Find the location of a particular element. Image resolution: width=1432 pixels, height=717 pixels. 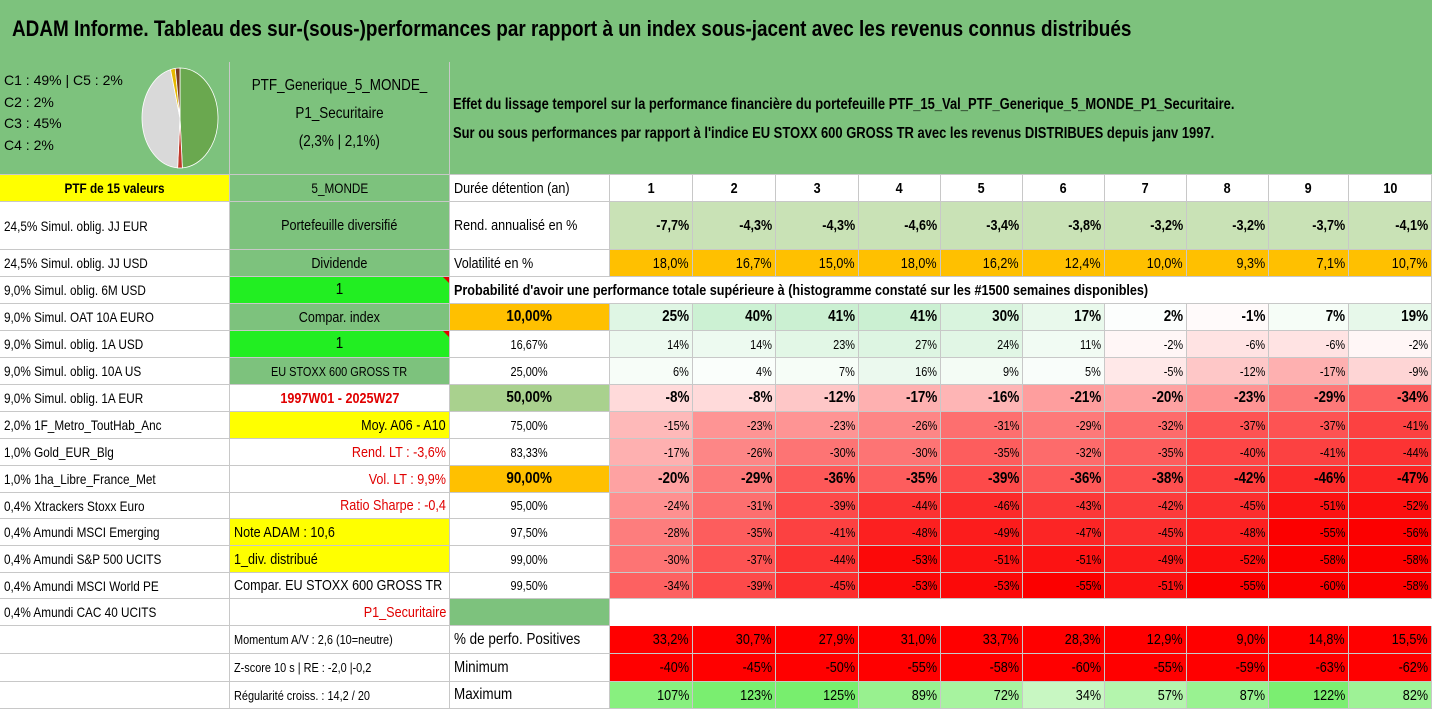

volatility-cell-text: 18,0% is located at coordinates (671, 263).